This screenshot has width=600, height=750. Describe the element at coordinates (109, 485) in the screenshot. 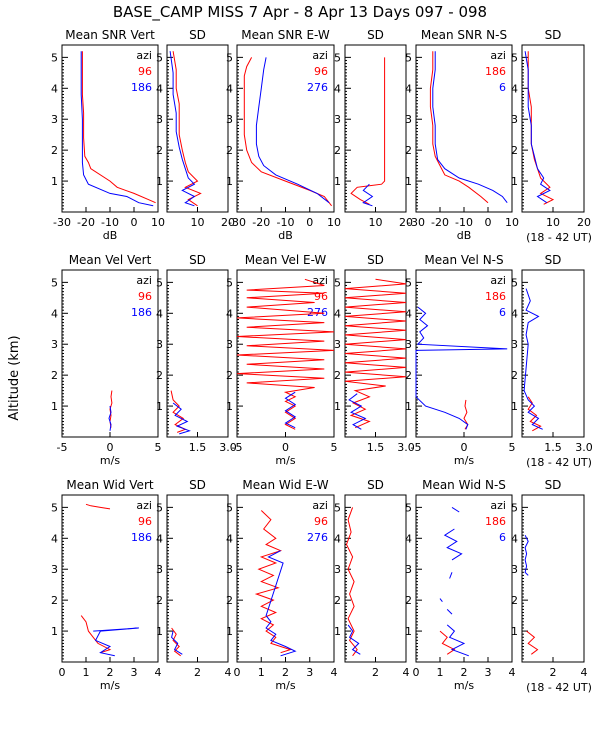

I see `panel-title: Mean Wid Vert` at that location.